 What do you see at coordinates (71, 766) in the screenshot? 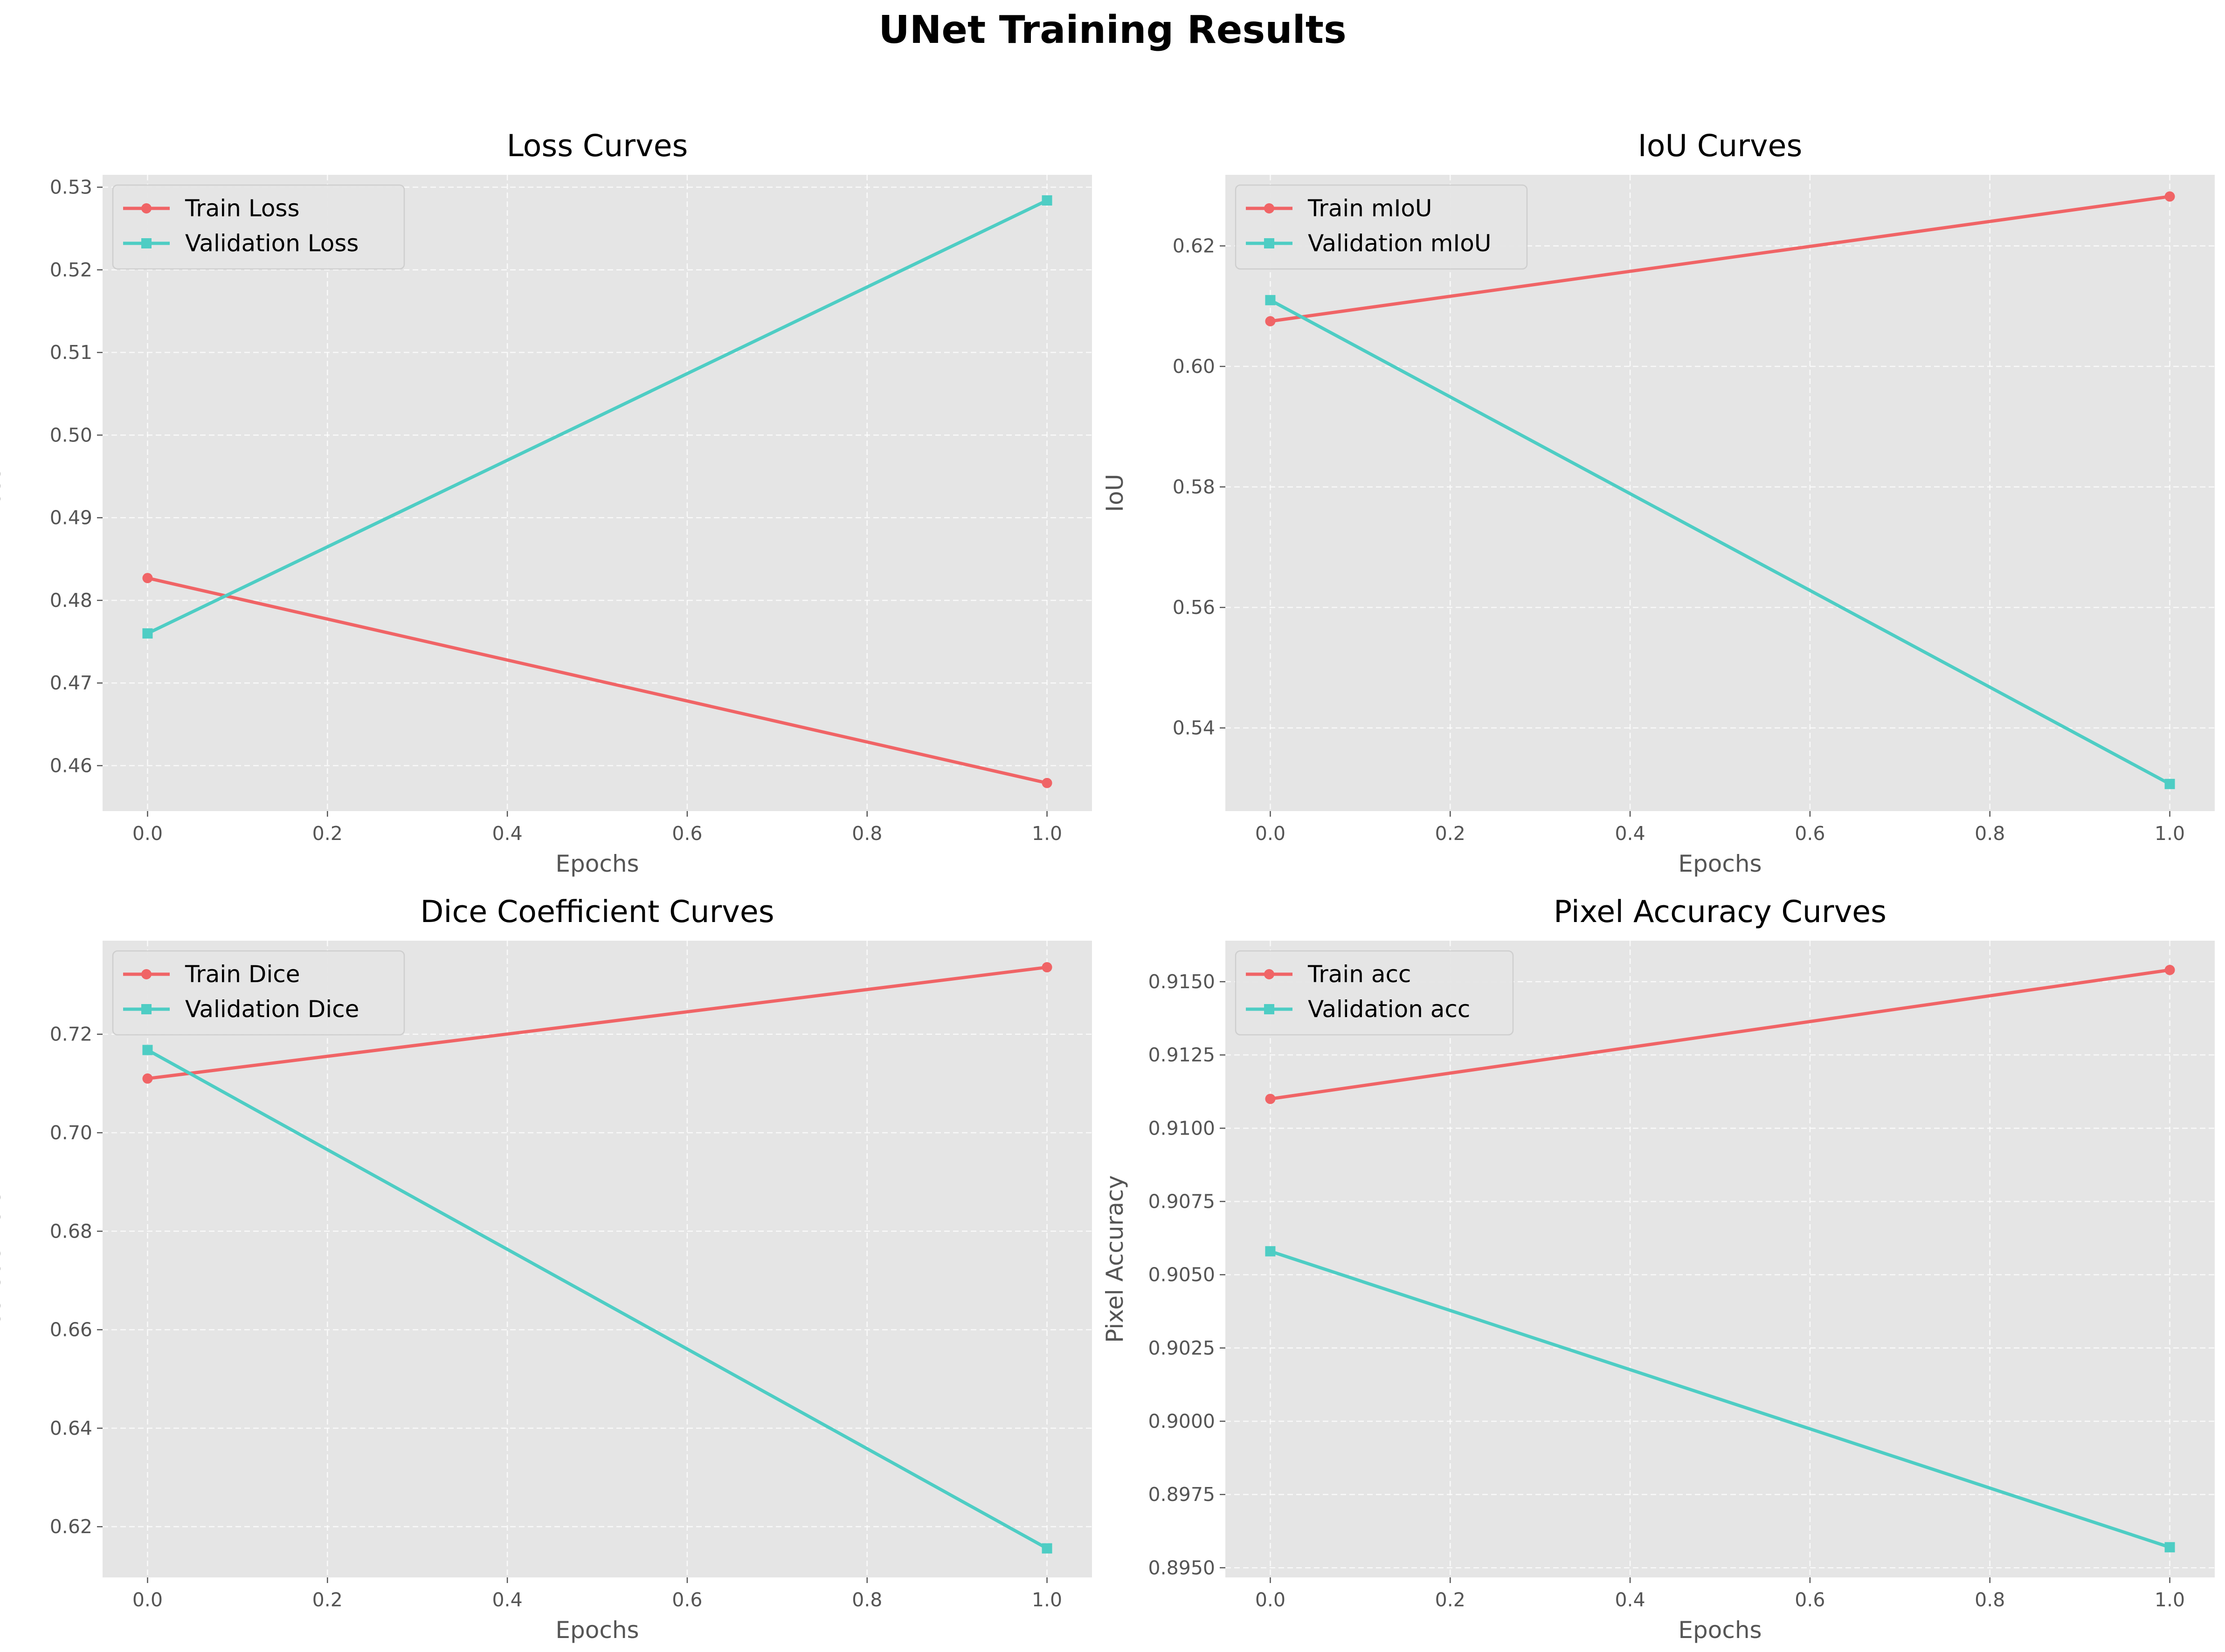
I see `y-tick-label: 0.46` at bounding box center [71, 766].